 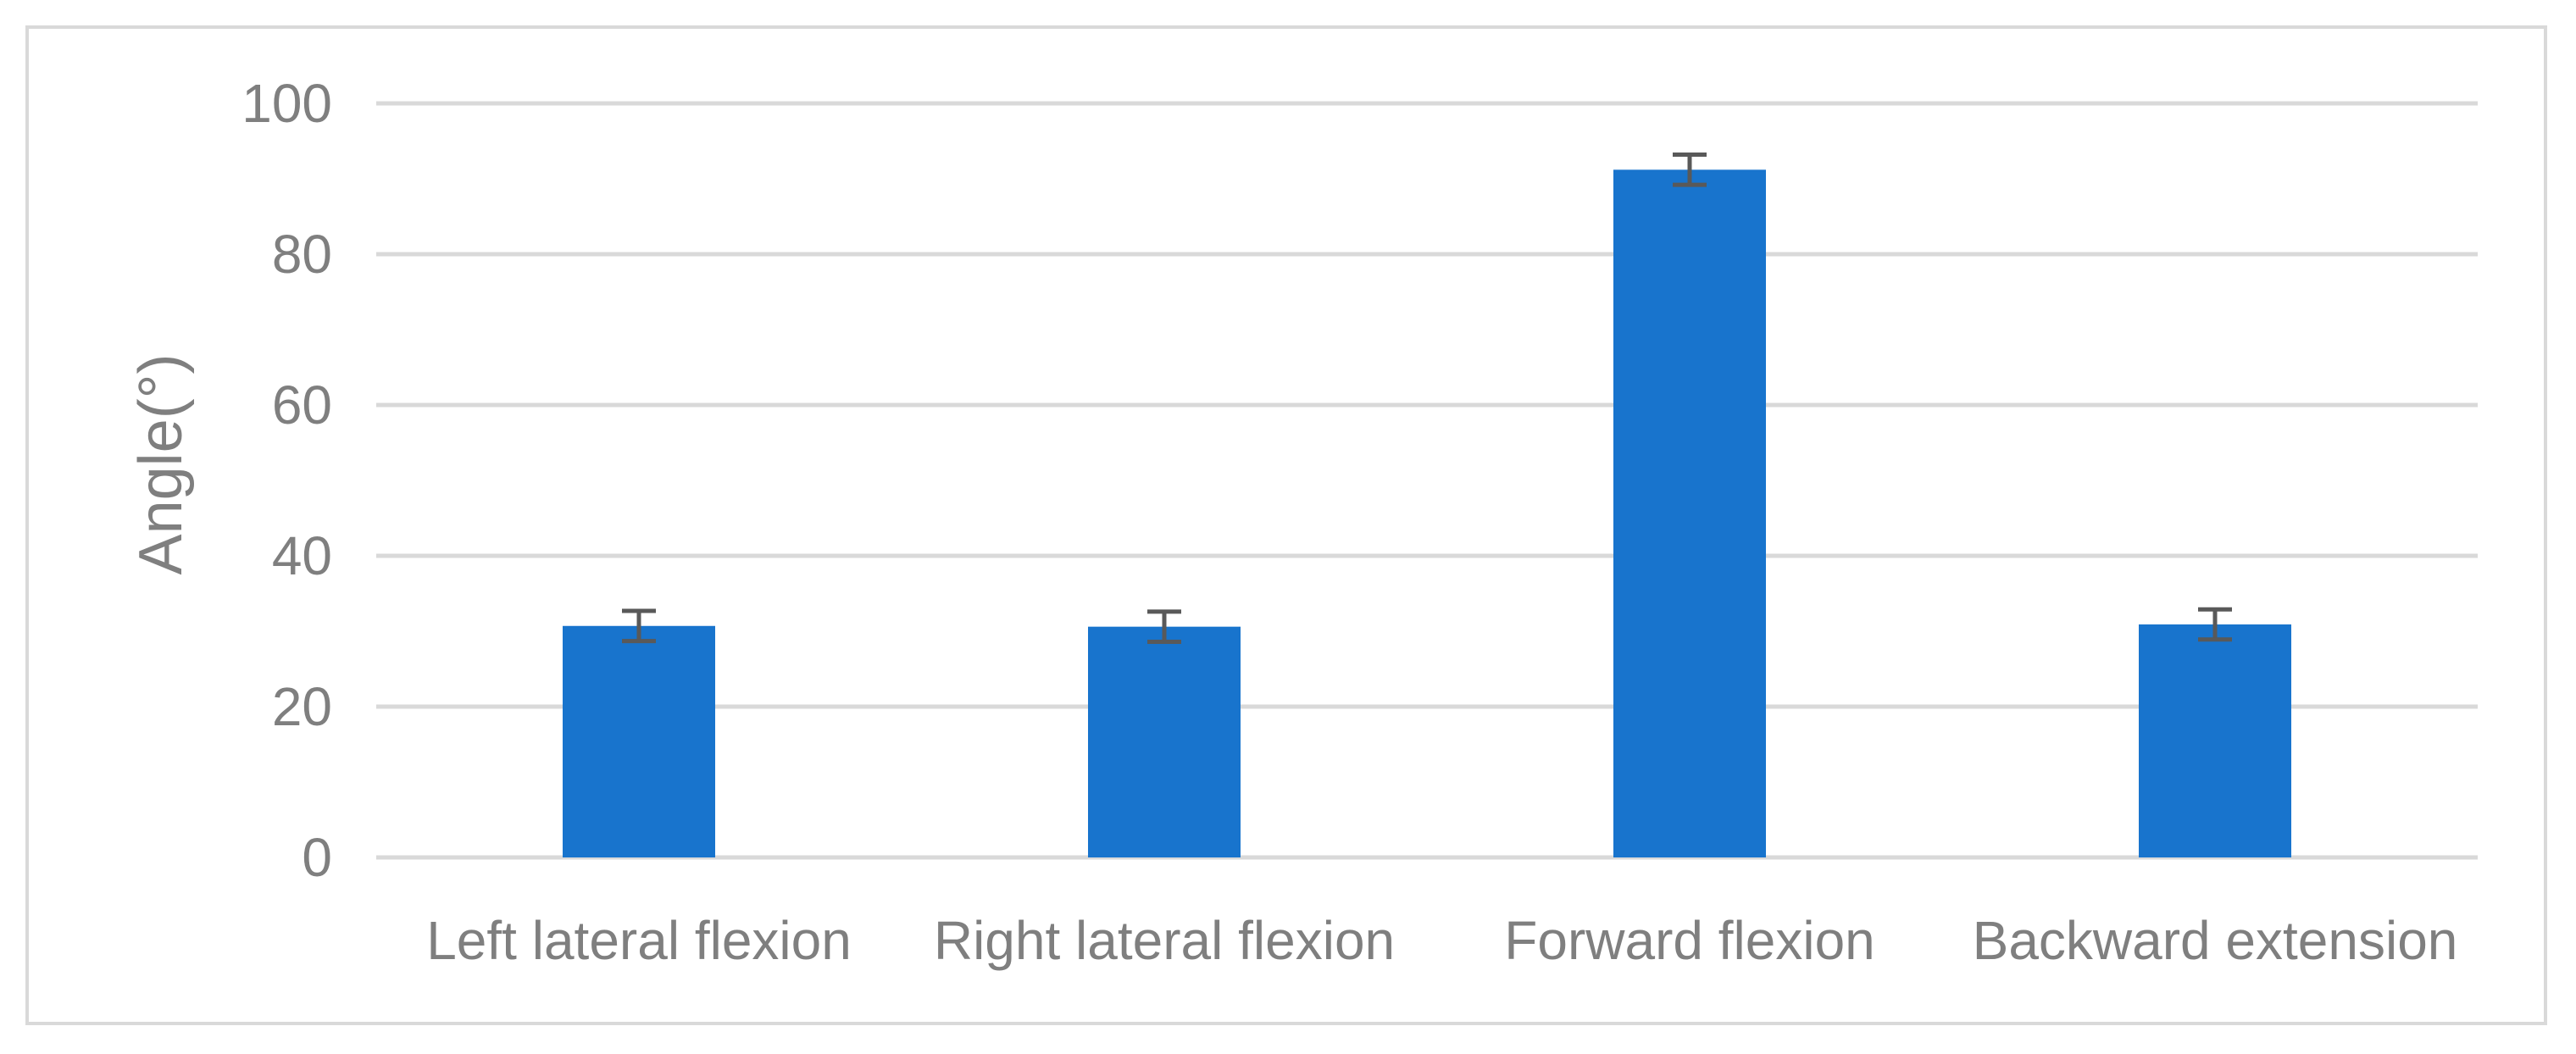 I want to click on y-tick-label-100: 100, so click(x=287, y=103).